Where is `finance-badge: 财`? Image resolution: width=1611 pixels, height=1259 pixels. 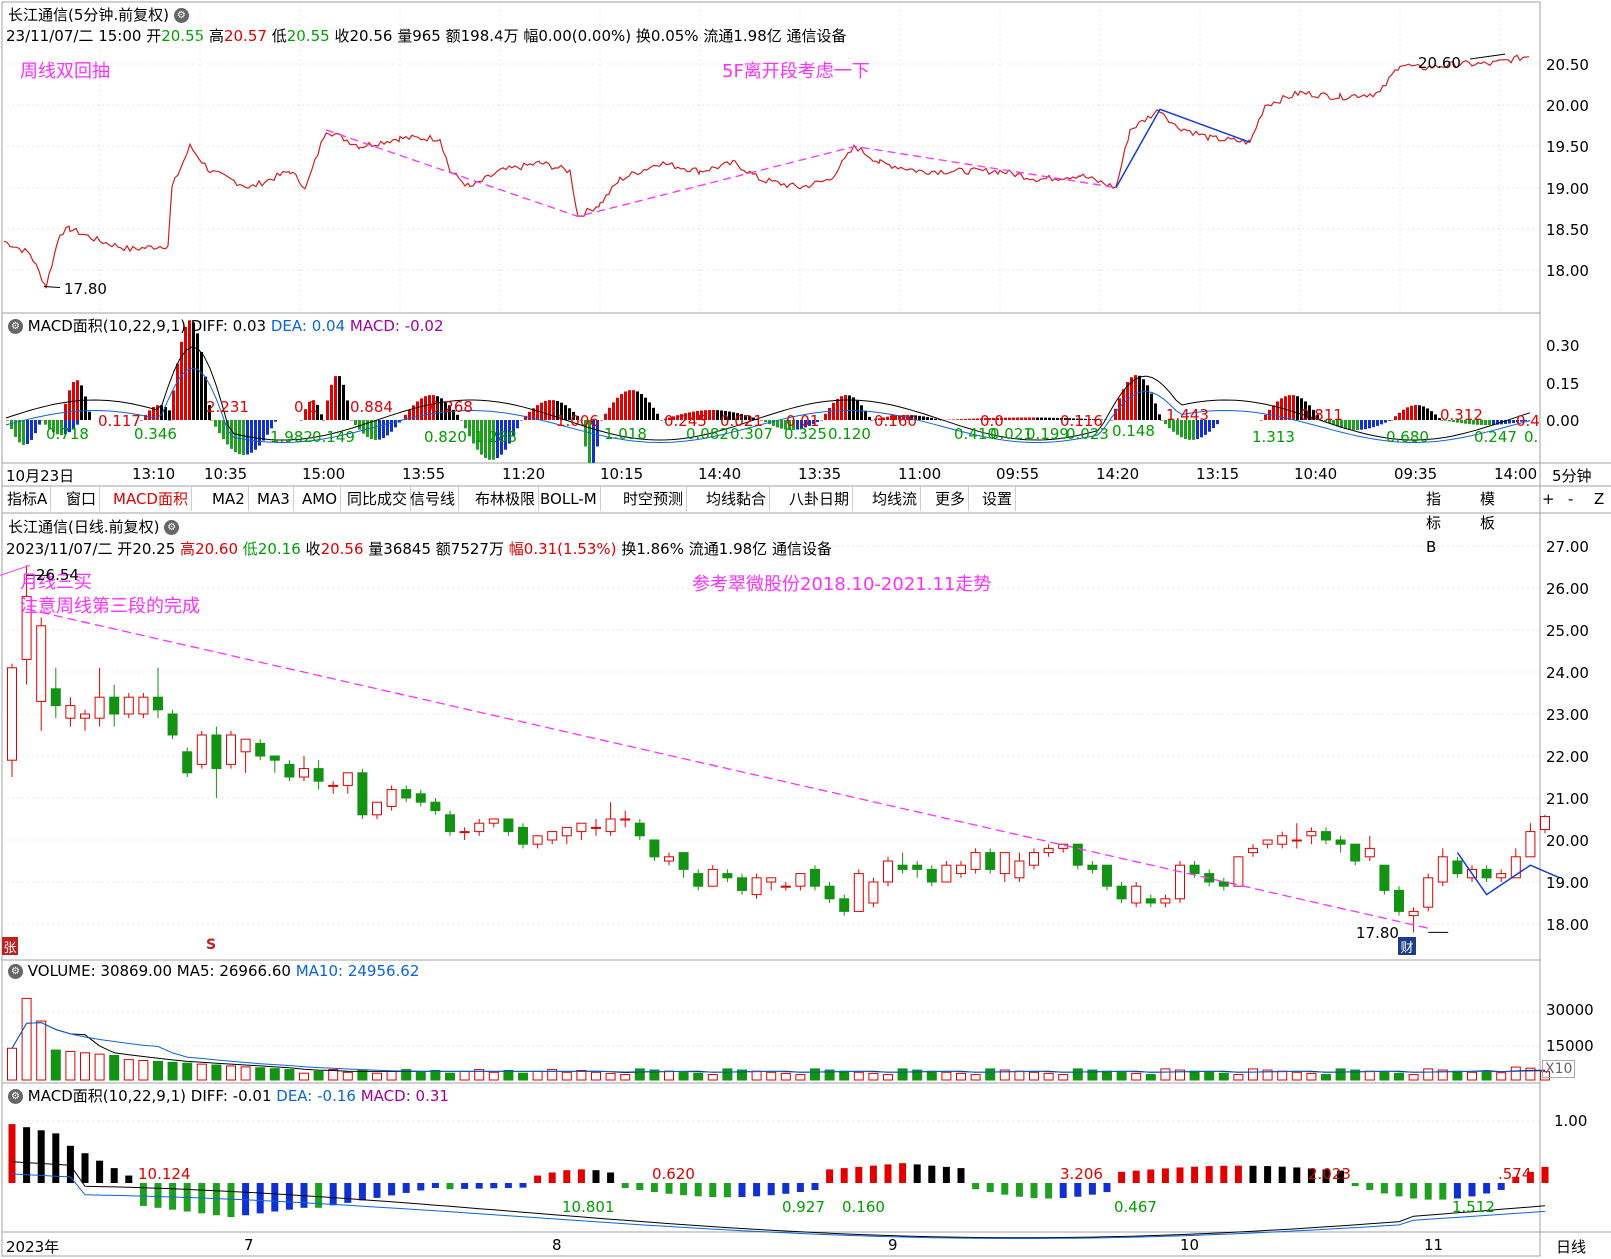
finance-badge: 财 is located at coordinates (1407, 946).